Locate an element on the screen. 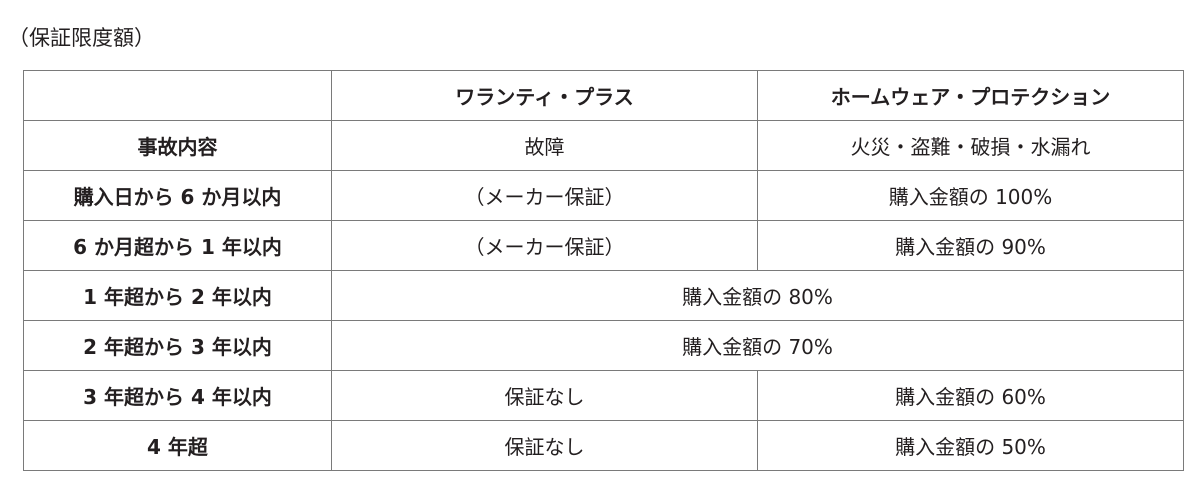 The image size is (1200, 494). row-label: 事故内容 is located at coordinates (177, 145).